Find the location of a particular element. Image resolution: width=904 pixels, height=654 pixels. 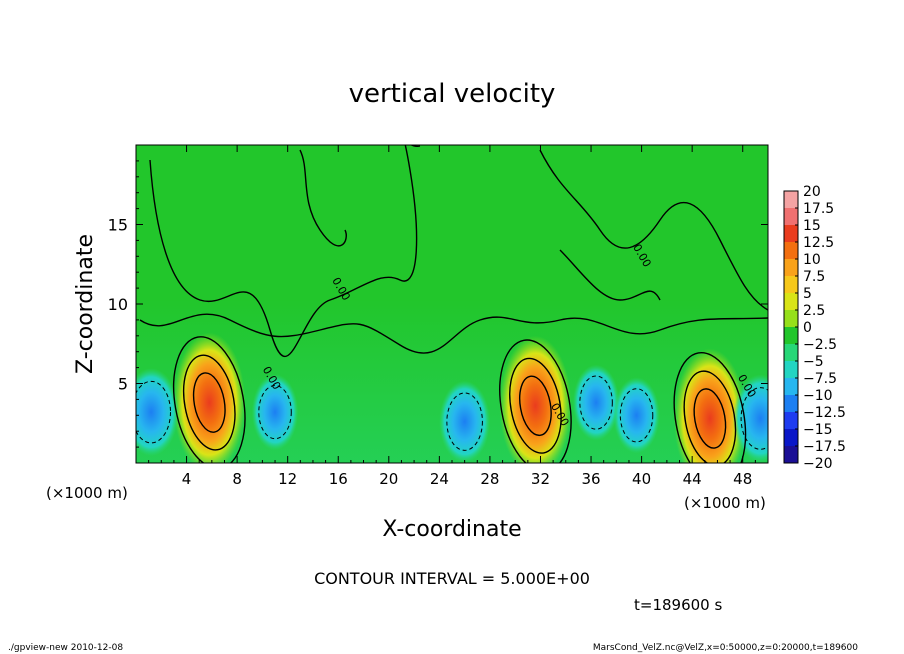

colorbar-label: 20 is located at coordinates (812, 192).